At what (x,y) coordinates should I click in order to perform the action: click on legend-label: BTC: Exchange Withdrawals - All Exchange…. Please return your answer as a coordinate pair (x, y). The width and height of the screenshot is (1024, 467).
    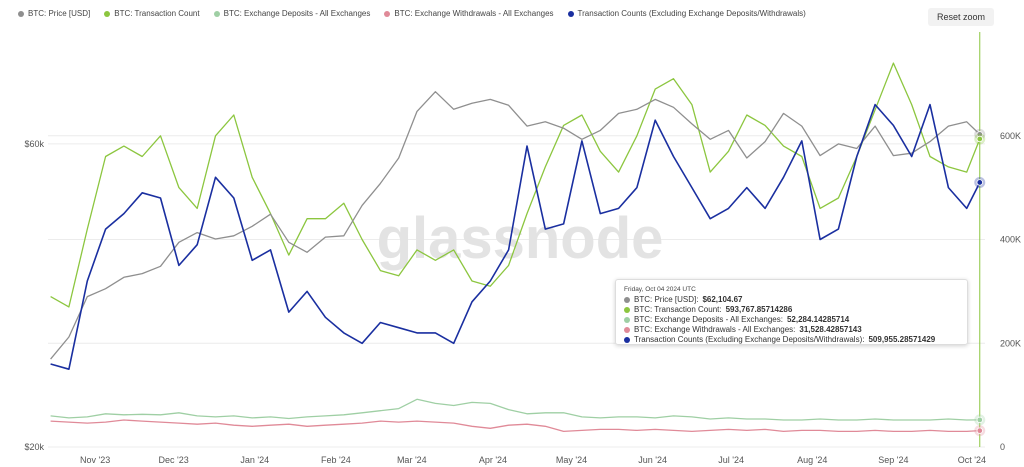
    Looking at the image, I should click on (474, 13).